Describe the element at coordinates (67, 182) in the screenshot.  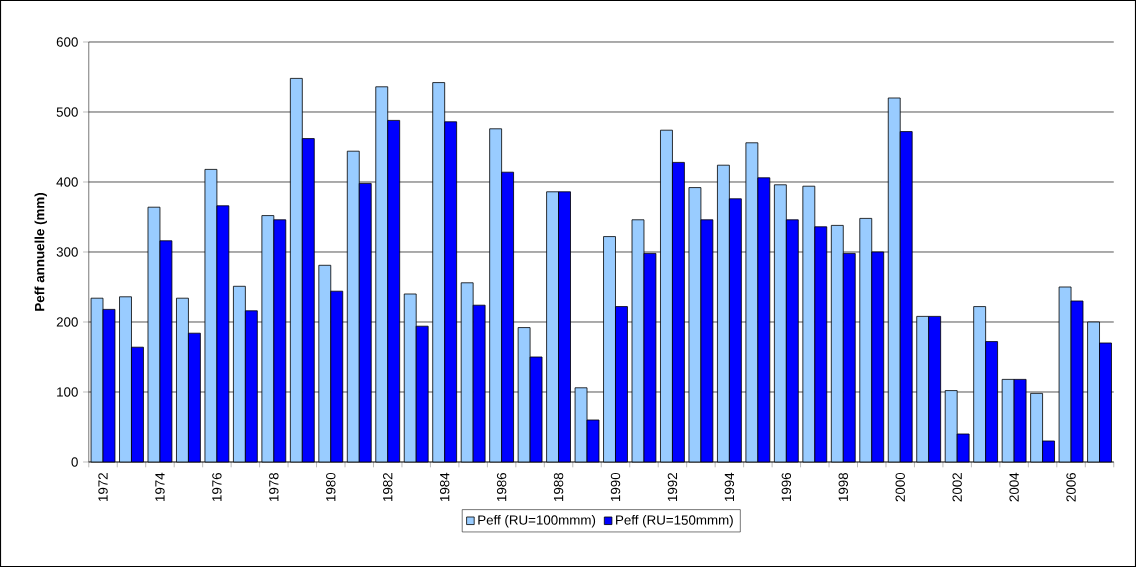
I see `y-tick-label: 400` at that location.